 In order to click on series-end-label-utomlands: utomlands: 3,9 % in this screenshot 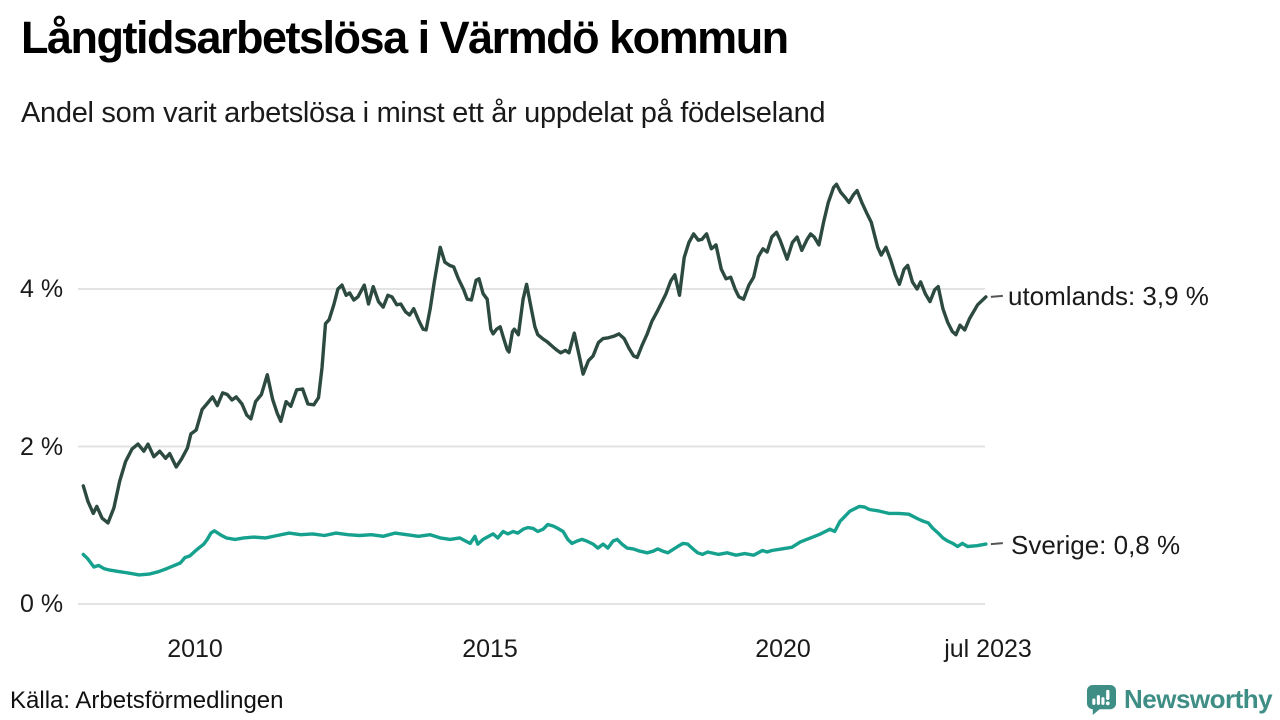, I will do `click(1108, 296)`.